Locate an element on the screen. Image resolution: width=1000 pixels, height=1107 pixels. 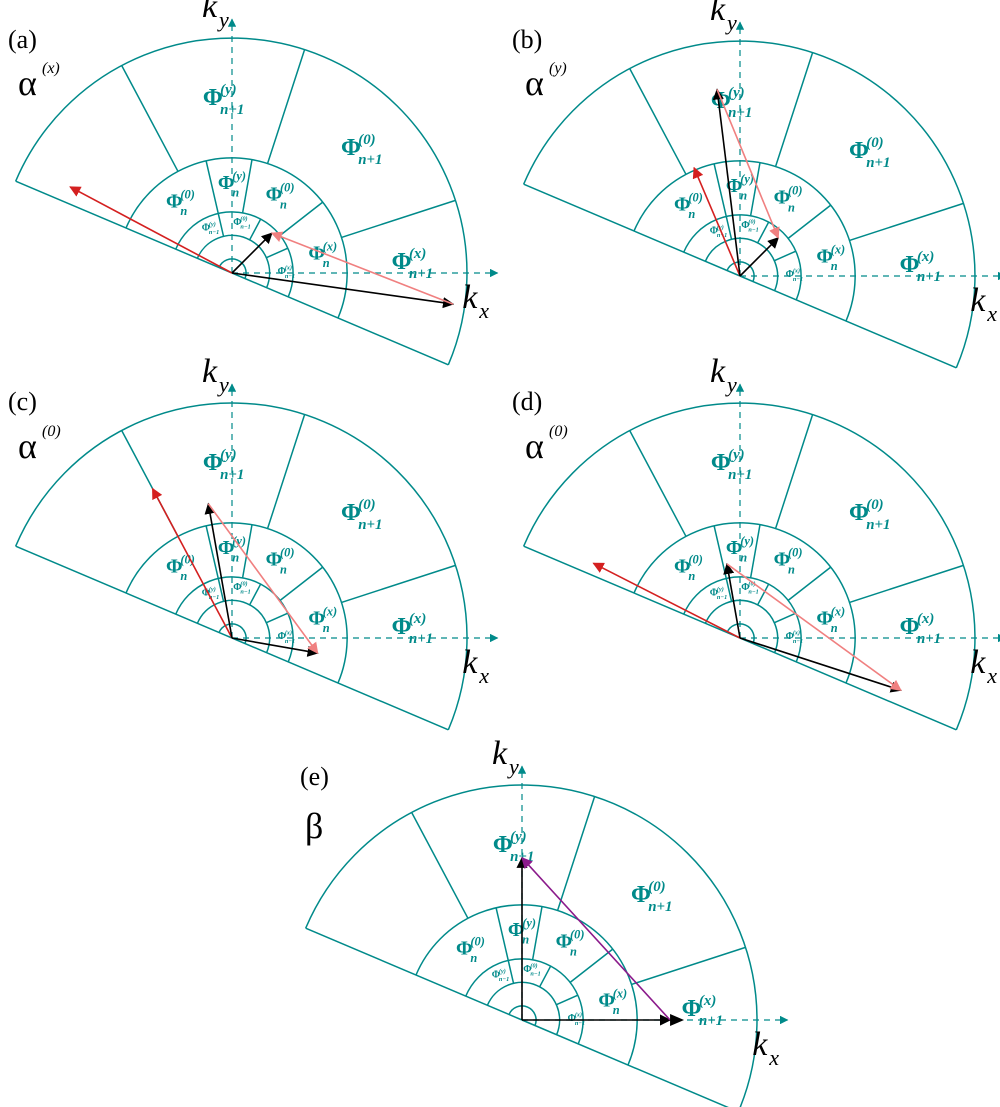
region-middle-3-sup: (x) is located at coordinates (838, 249).